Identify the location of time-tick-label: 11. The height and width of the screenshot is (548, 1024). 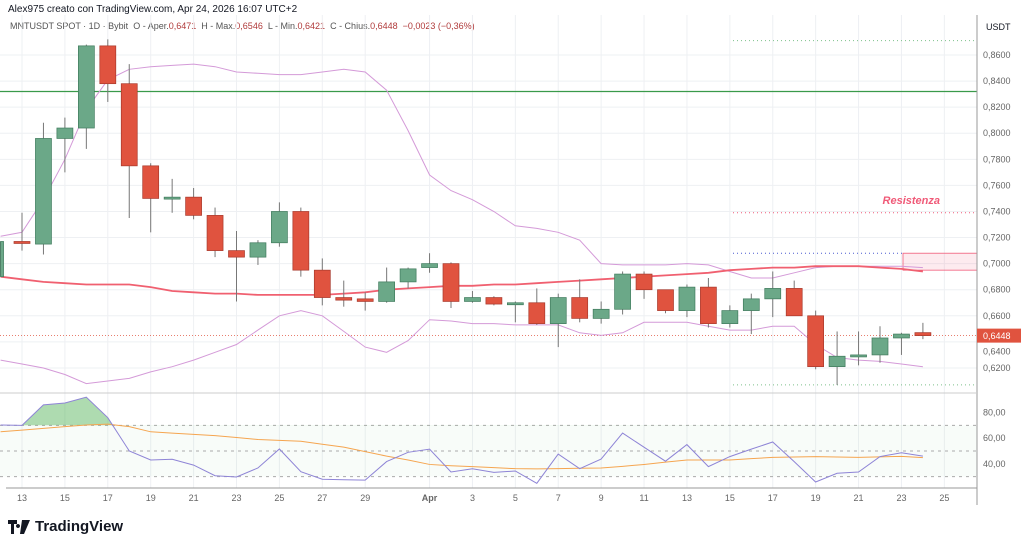
(643, 498).